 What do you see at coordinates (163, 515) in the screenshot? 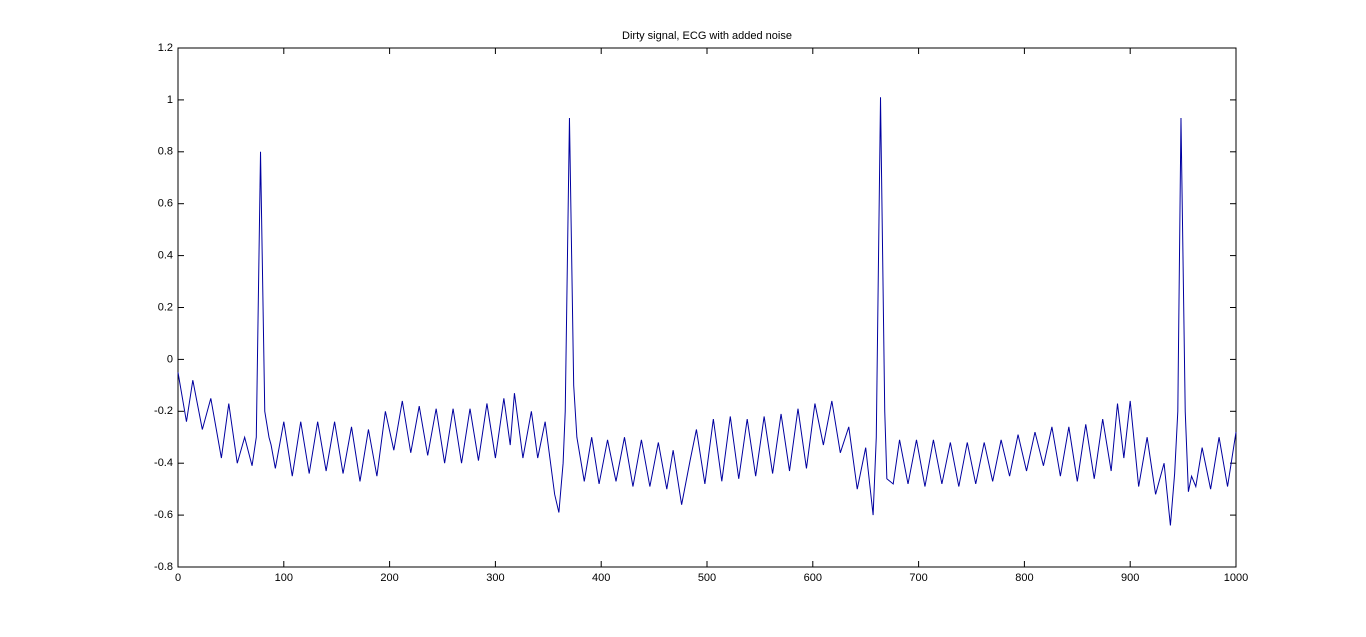
I see `y-tick-label: -0.6` at bounding box center [163, 515].